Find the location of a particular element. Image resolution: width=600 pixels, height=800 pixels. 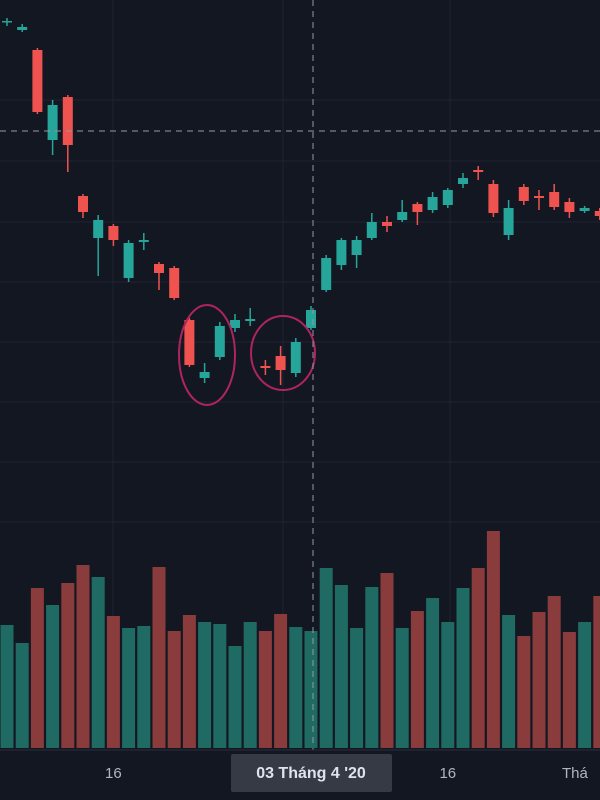

x-tick-label: Thá is located at coordinates (575, 773).